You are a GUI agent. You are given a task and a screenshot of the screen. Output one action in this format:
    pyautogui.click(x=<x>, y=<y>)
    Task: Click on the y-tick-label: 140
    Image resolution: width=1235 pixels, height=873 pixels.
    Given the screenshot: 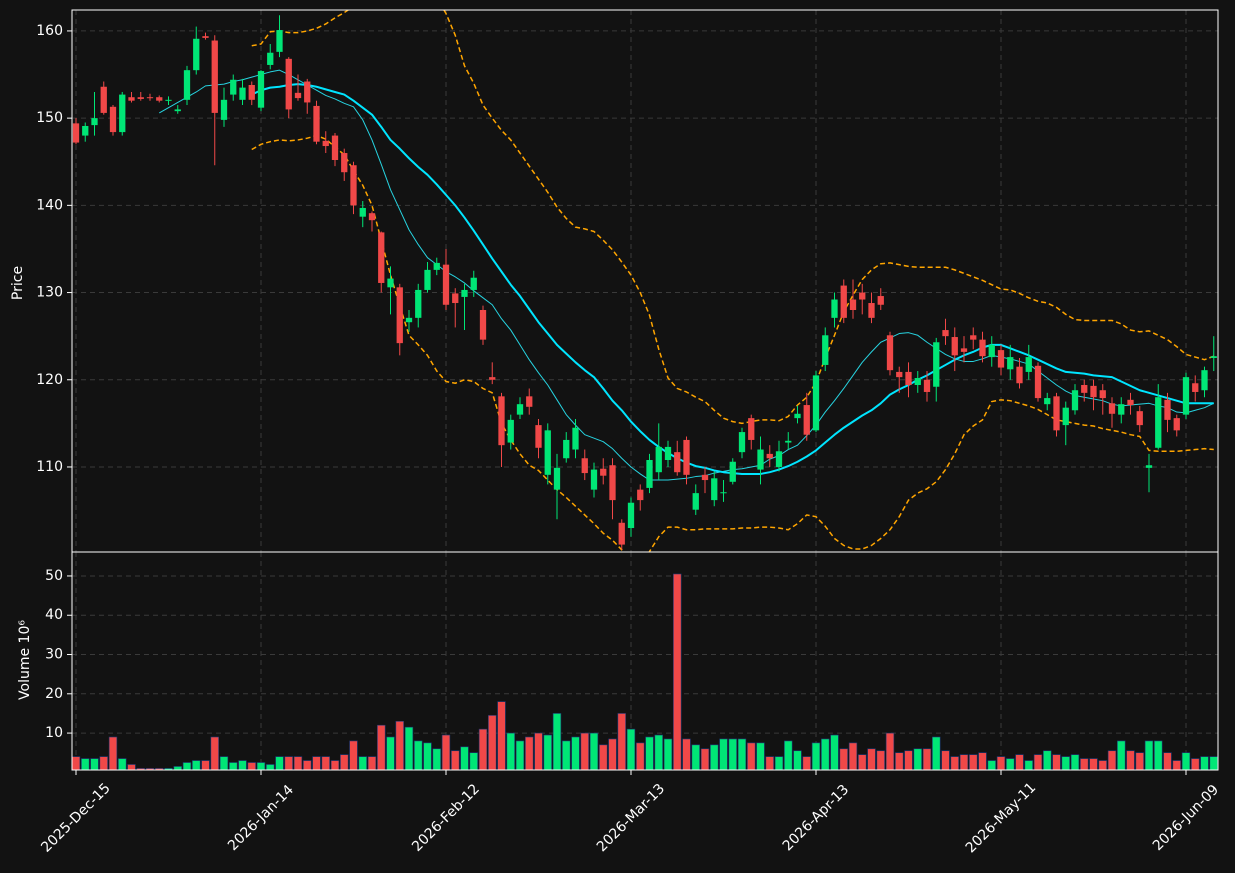 What is the action you would take?
    pyautogui.click(x=49, y=205)
    